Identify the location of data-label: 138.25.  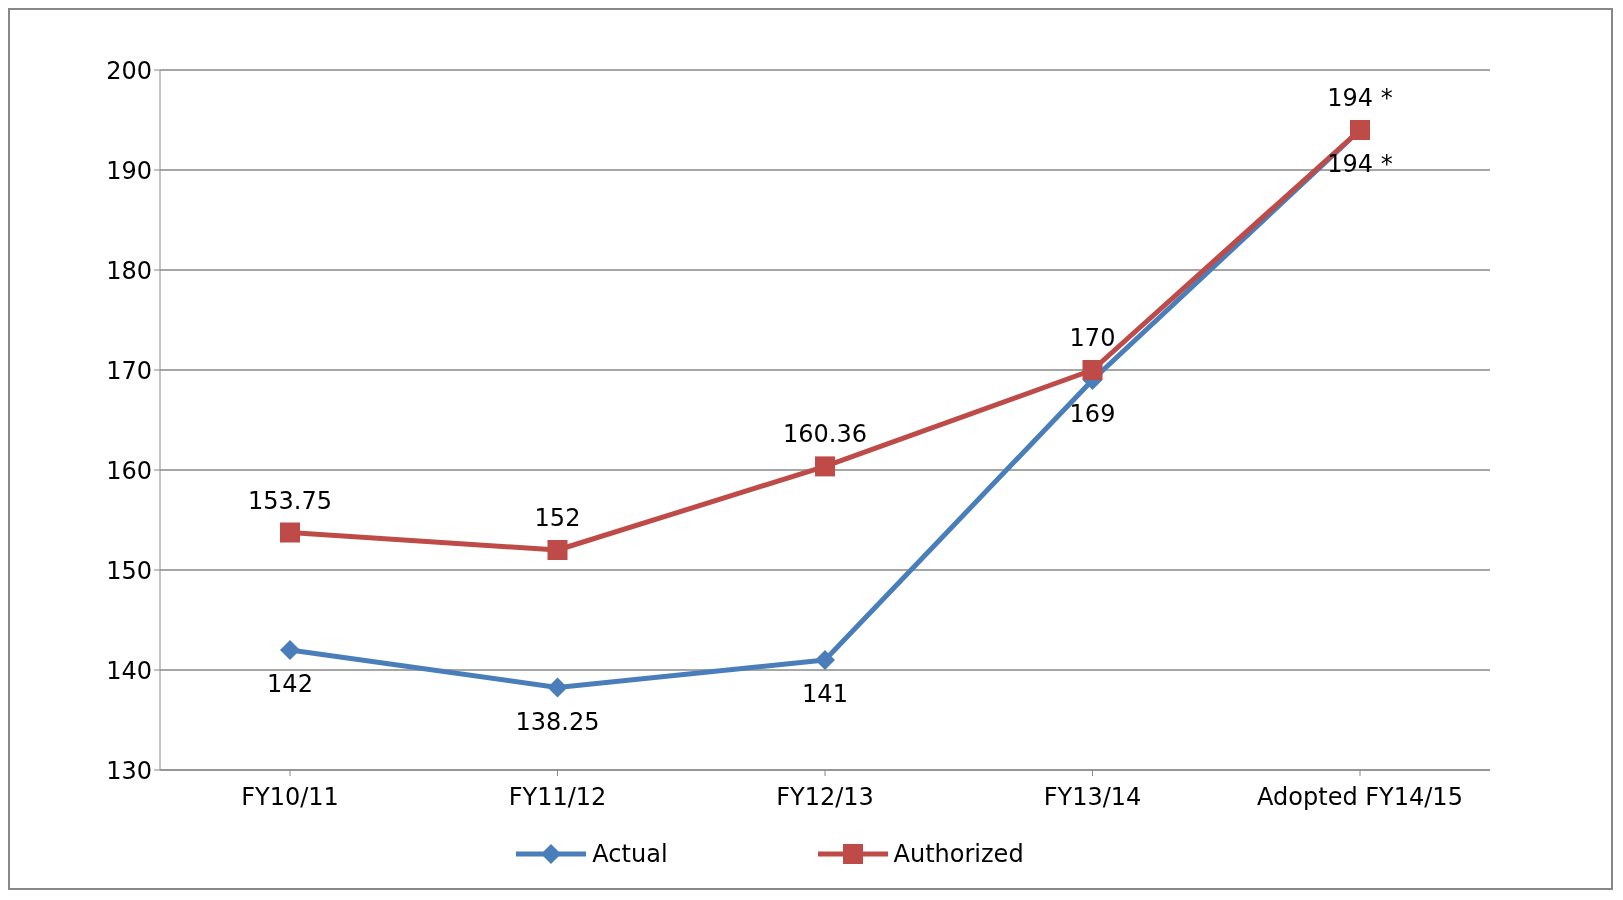
(557, 721).